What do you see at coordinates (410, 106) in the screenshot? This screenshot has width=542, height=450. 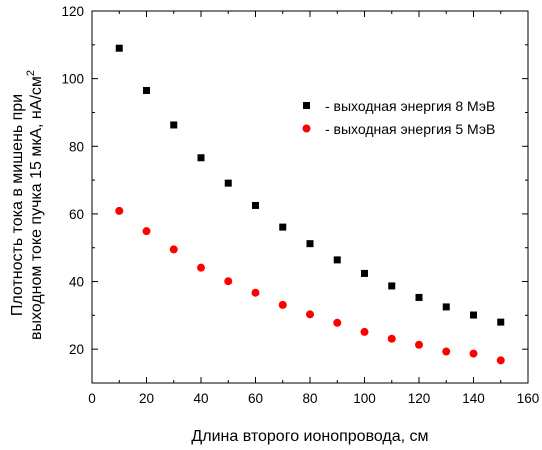 I see `legend-label-8mev: - выходная энергия 8 МэВ` at bounding box center [410, 106].